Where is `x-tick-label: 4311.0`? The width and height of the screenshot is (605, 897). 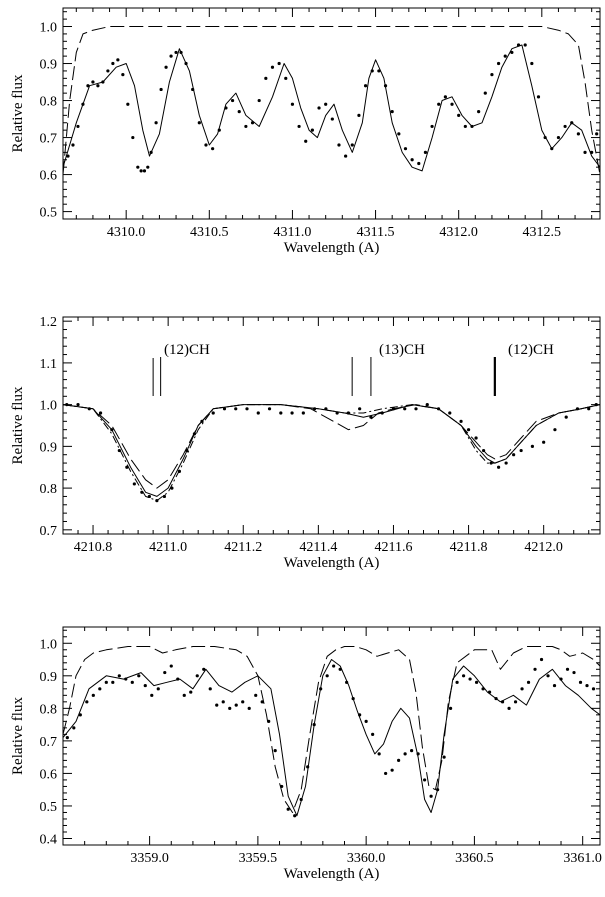
x-tick-label: 4311.0 is located at coordinates (292, 232).